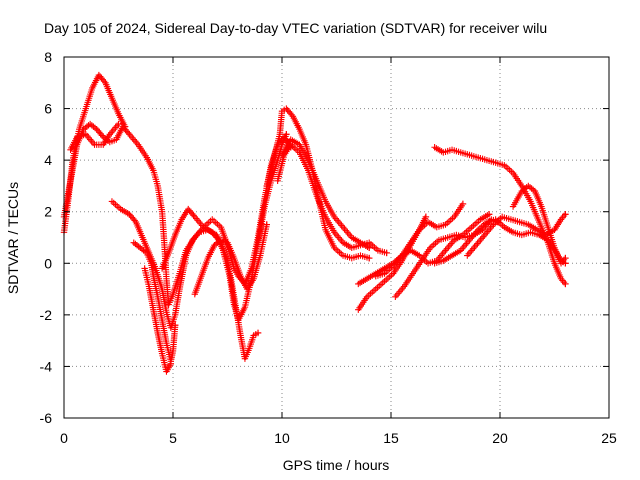  Describe the element at coordinates (48, 57) in the screenshot. I see `y-tick-label: 8` at that location.